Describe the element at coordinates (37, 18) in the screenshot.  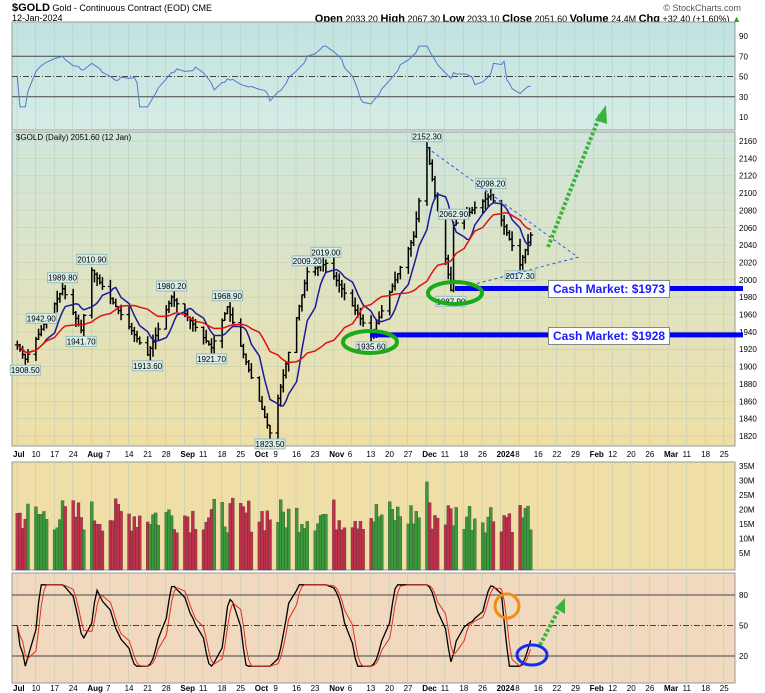
I see `chart-date: 12-Jan-2024` at that location.